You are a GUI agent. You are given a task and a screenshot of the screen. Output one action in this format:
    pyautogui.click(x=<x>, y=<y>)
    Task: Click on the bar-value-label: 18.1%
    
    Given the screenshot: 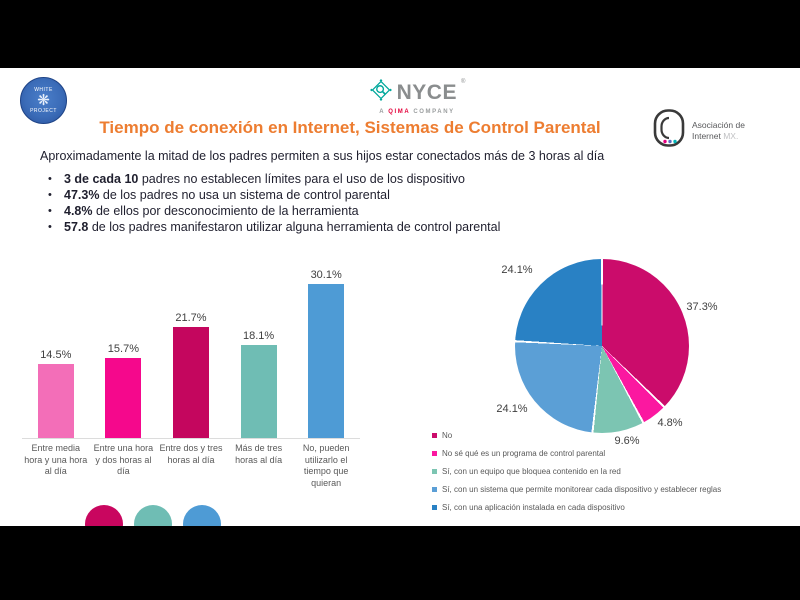 What is the action you would take?
    pyautogui.click(x=258, y=336)
    